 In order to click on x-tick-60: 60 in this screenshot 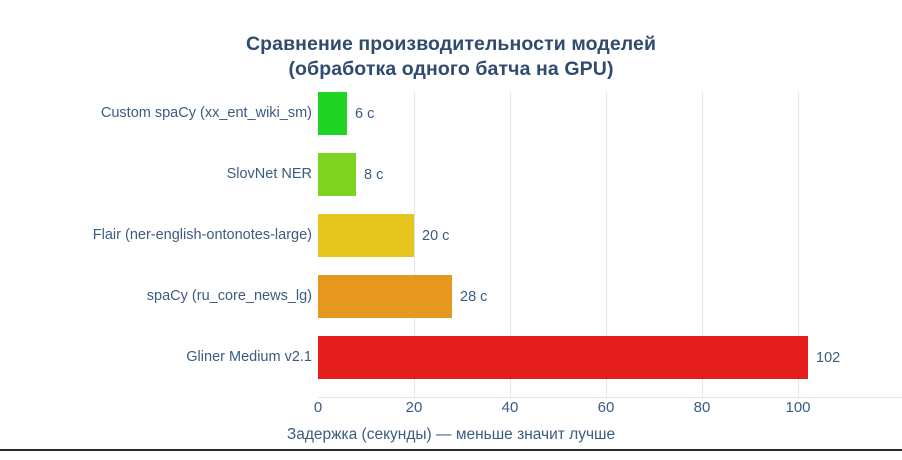, I will do `click(606, 407)`.